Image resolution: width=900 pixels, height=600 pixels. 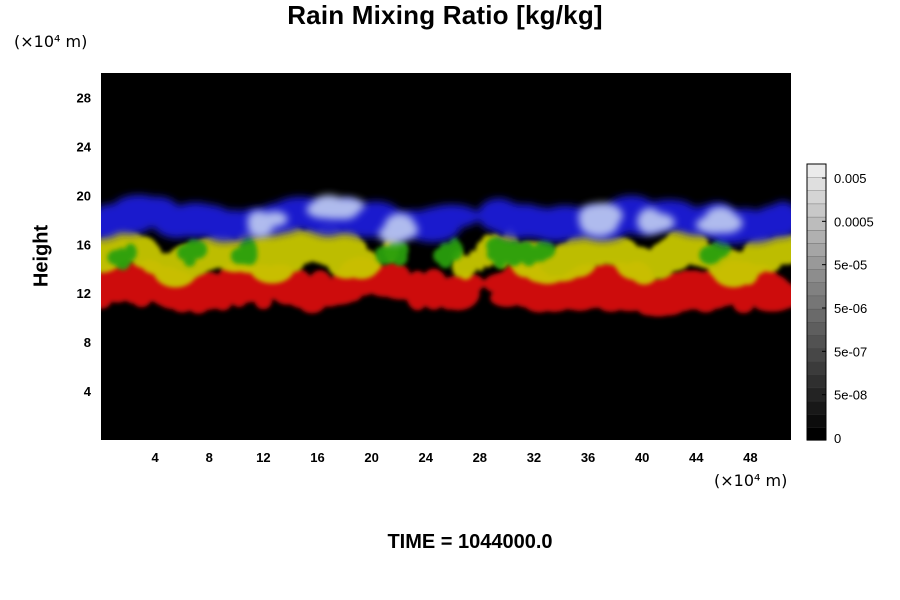 What do you see at coordinates (209, 457) in the screenshot?
I see `x-tick-label: 8` at bounding box center [209, 457].